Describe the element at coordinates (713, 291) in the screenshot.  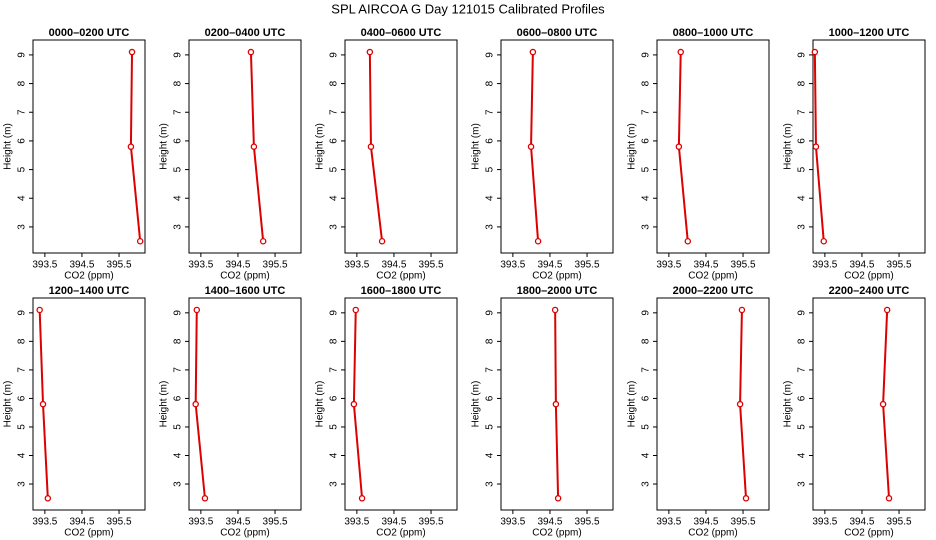
I see `panel-title: 2000–2200 UTC` at that location.